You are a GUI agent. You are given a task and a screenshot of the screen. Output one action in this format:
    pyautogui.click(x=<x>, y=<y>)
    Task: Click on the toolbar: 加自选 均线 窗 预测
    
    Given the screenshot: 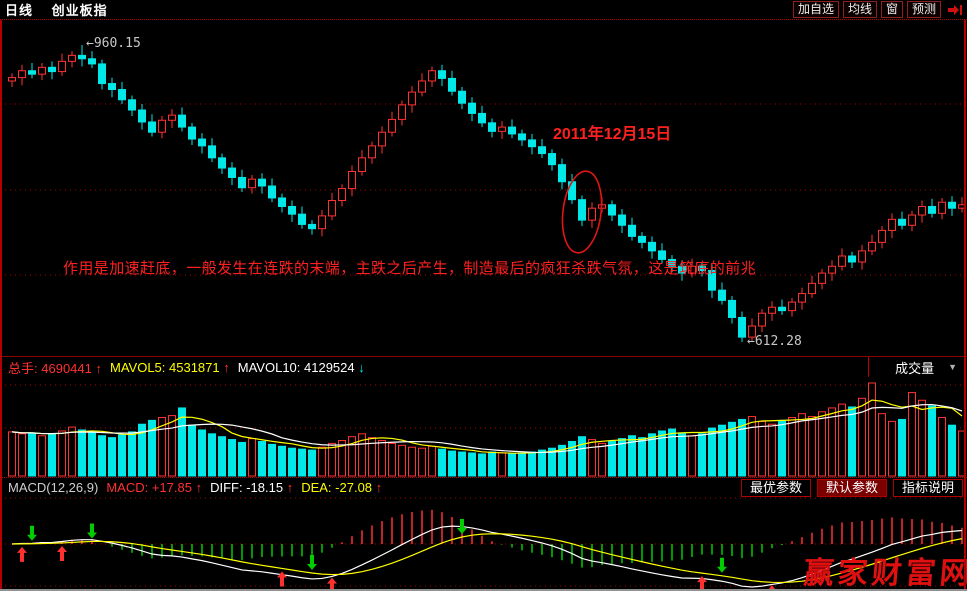 What is the action you would take?
    pyautogui.click(x=876, y=9)
    